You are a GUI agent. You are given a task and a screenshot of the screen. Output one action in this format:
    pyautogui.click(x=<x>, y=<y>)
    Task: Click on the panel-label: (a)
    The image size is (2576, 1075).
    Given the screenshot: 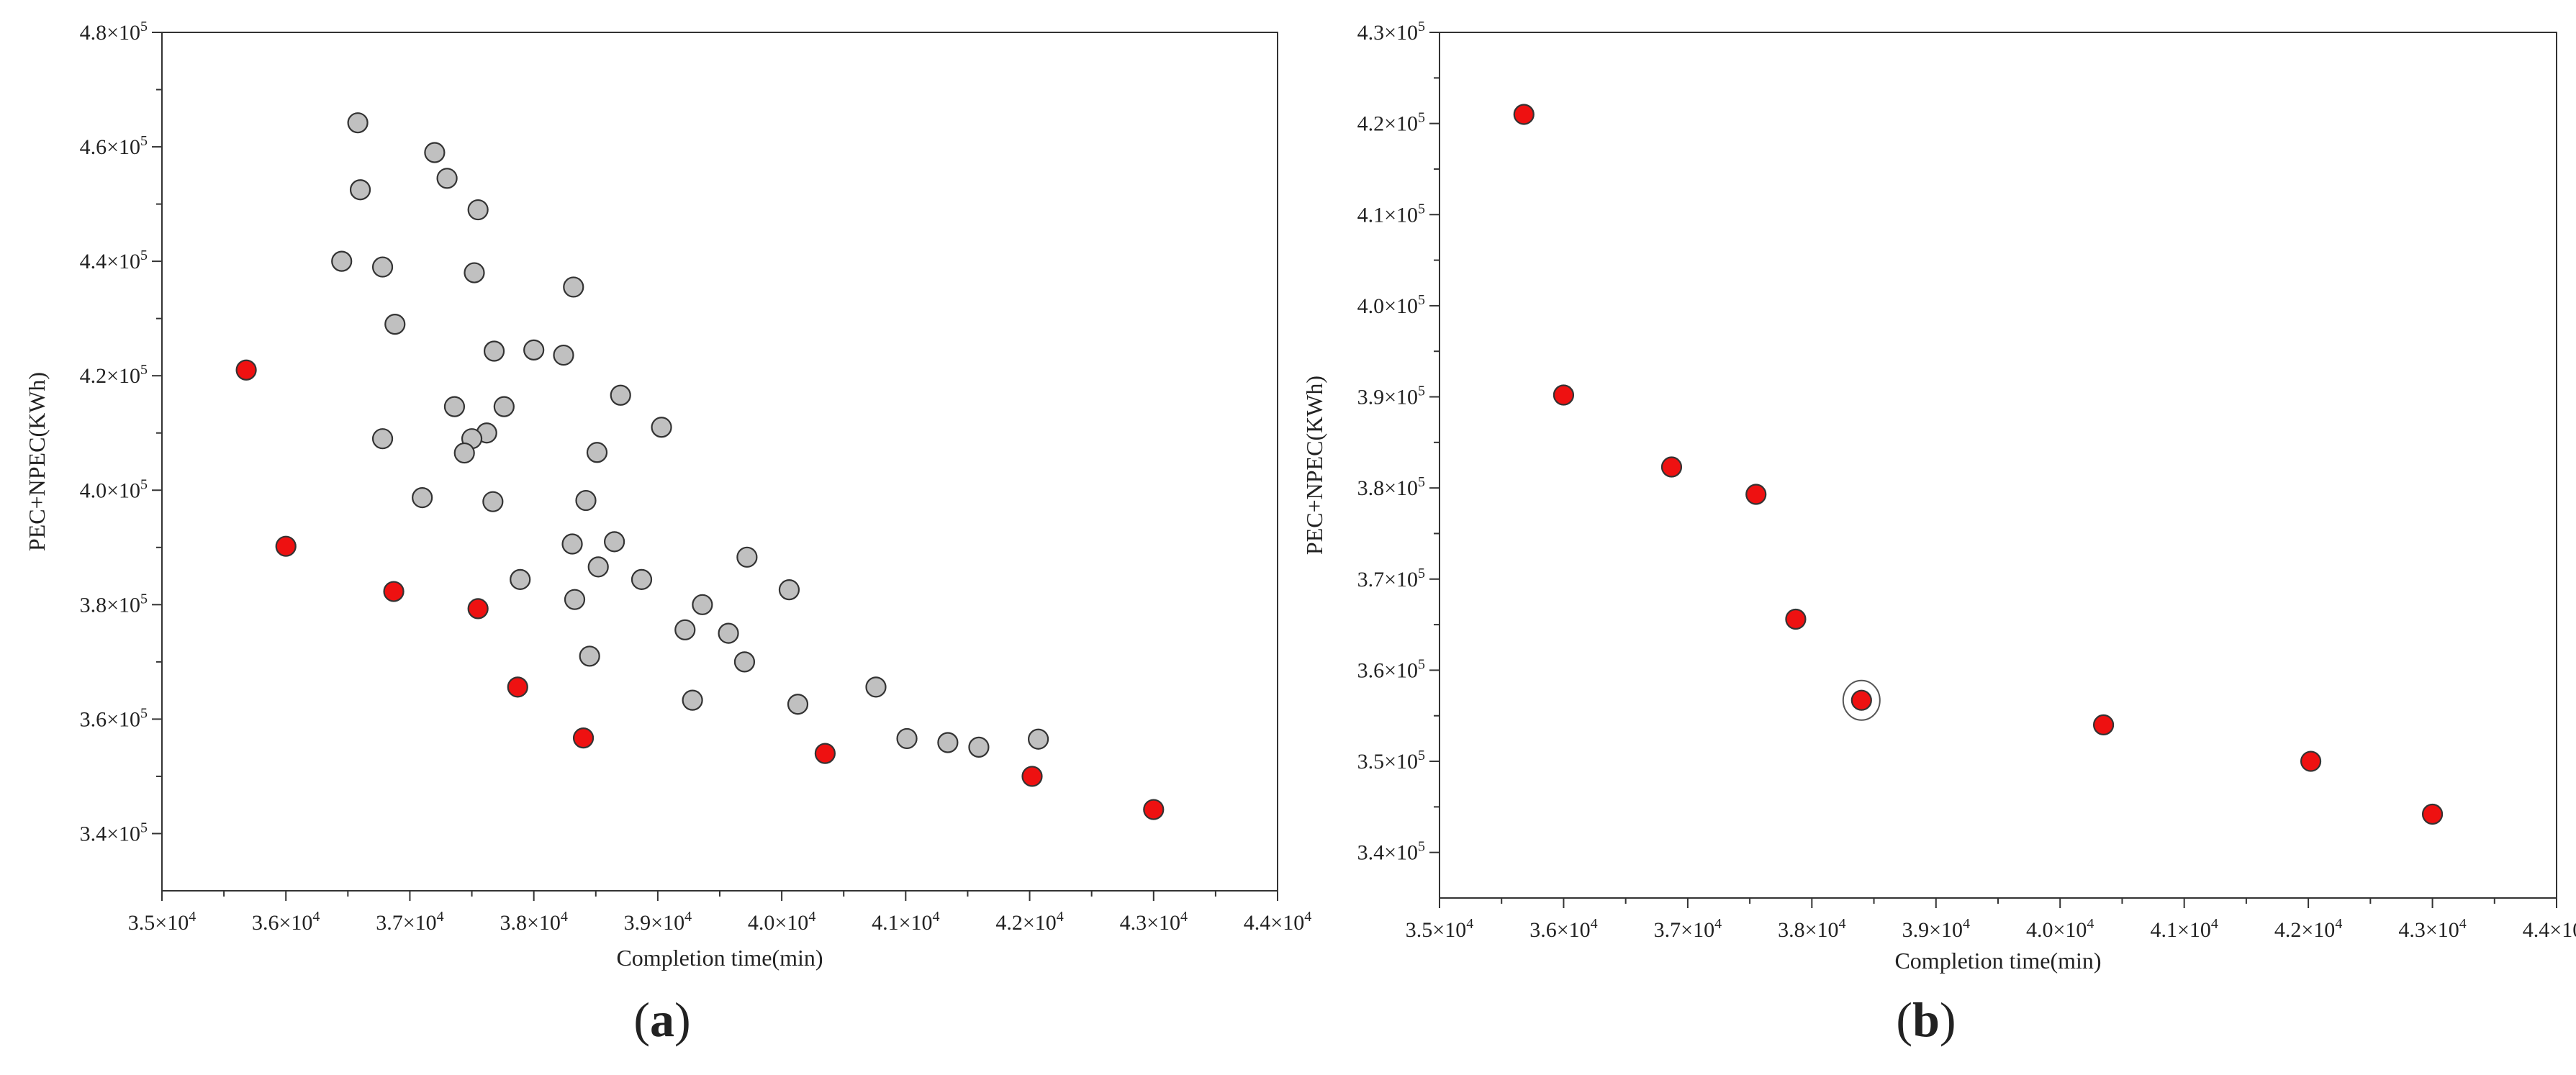 What is the action you would take?
    pyautogui.click(x=661, y=1019)
    